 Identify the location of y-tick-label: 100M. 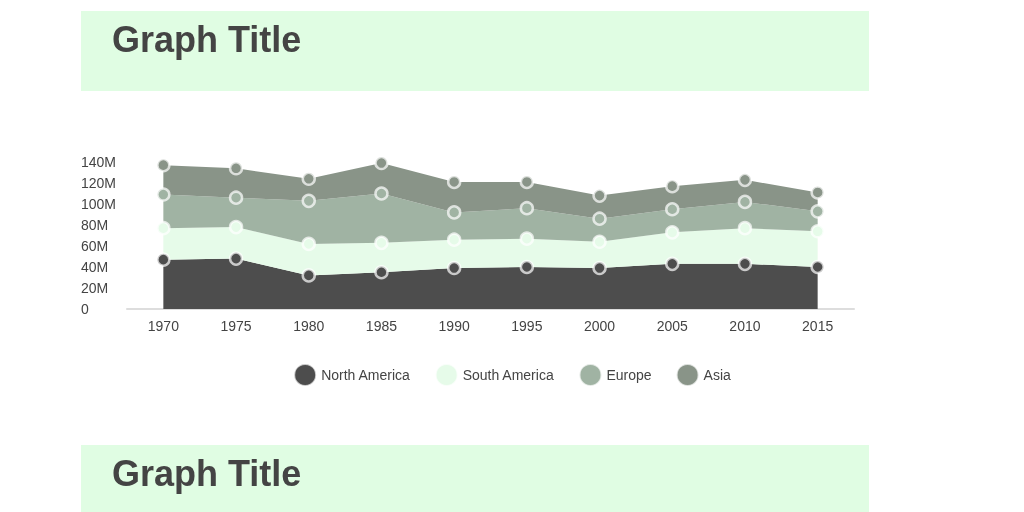
(99, 204).